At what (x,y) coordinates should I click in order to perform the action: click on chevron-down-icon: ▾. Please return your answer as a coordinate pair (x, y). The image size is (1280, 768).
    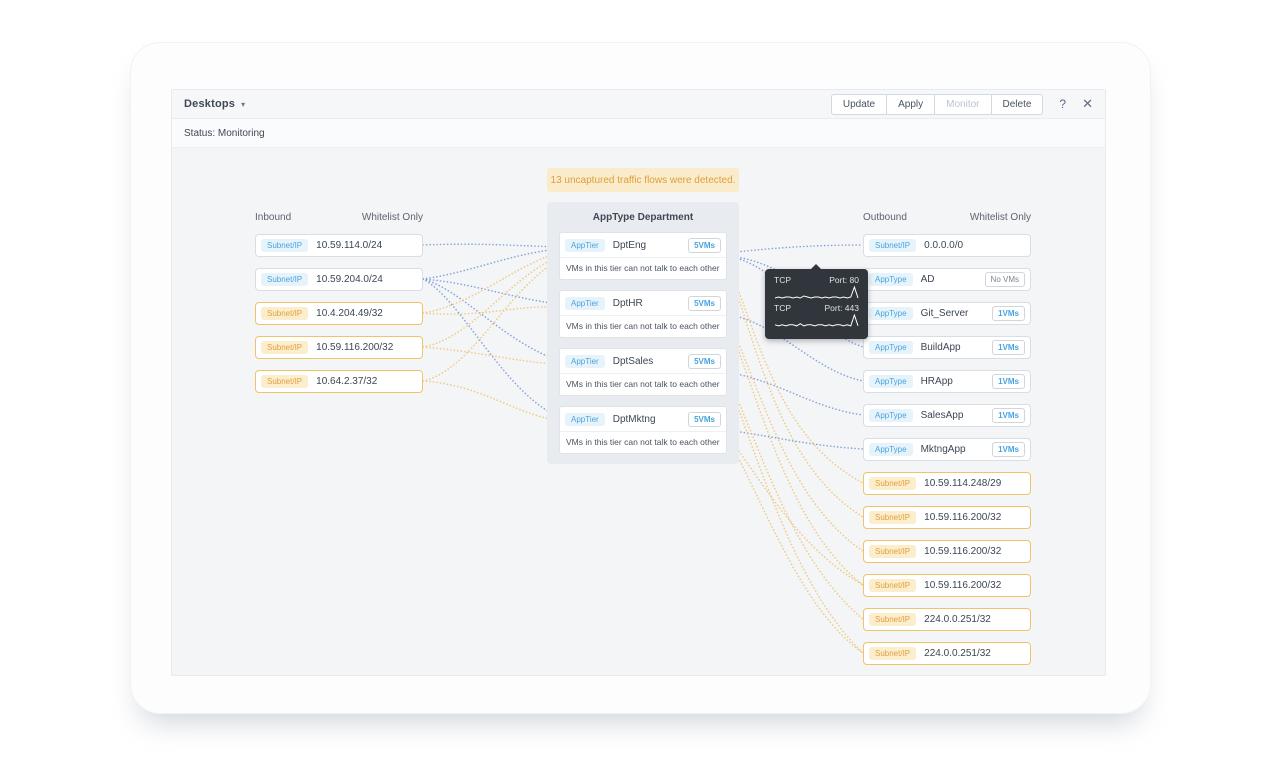
    Looking at the image, I should click on (243, 104).